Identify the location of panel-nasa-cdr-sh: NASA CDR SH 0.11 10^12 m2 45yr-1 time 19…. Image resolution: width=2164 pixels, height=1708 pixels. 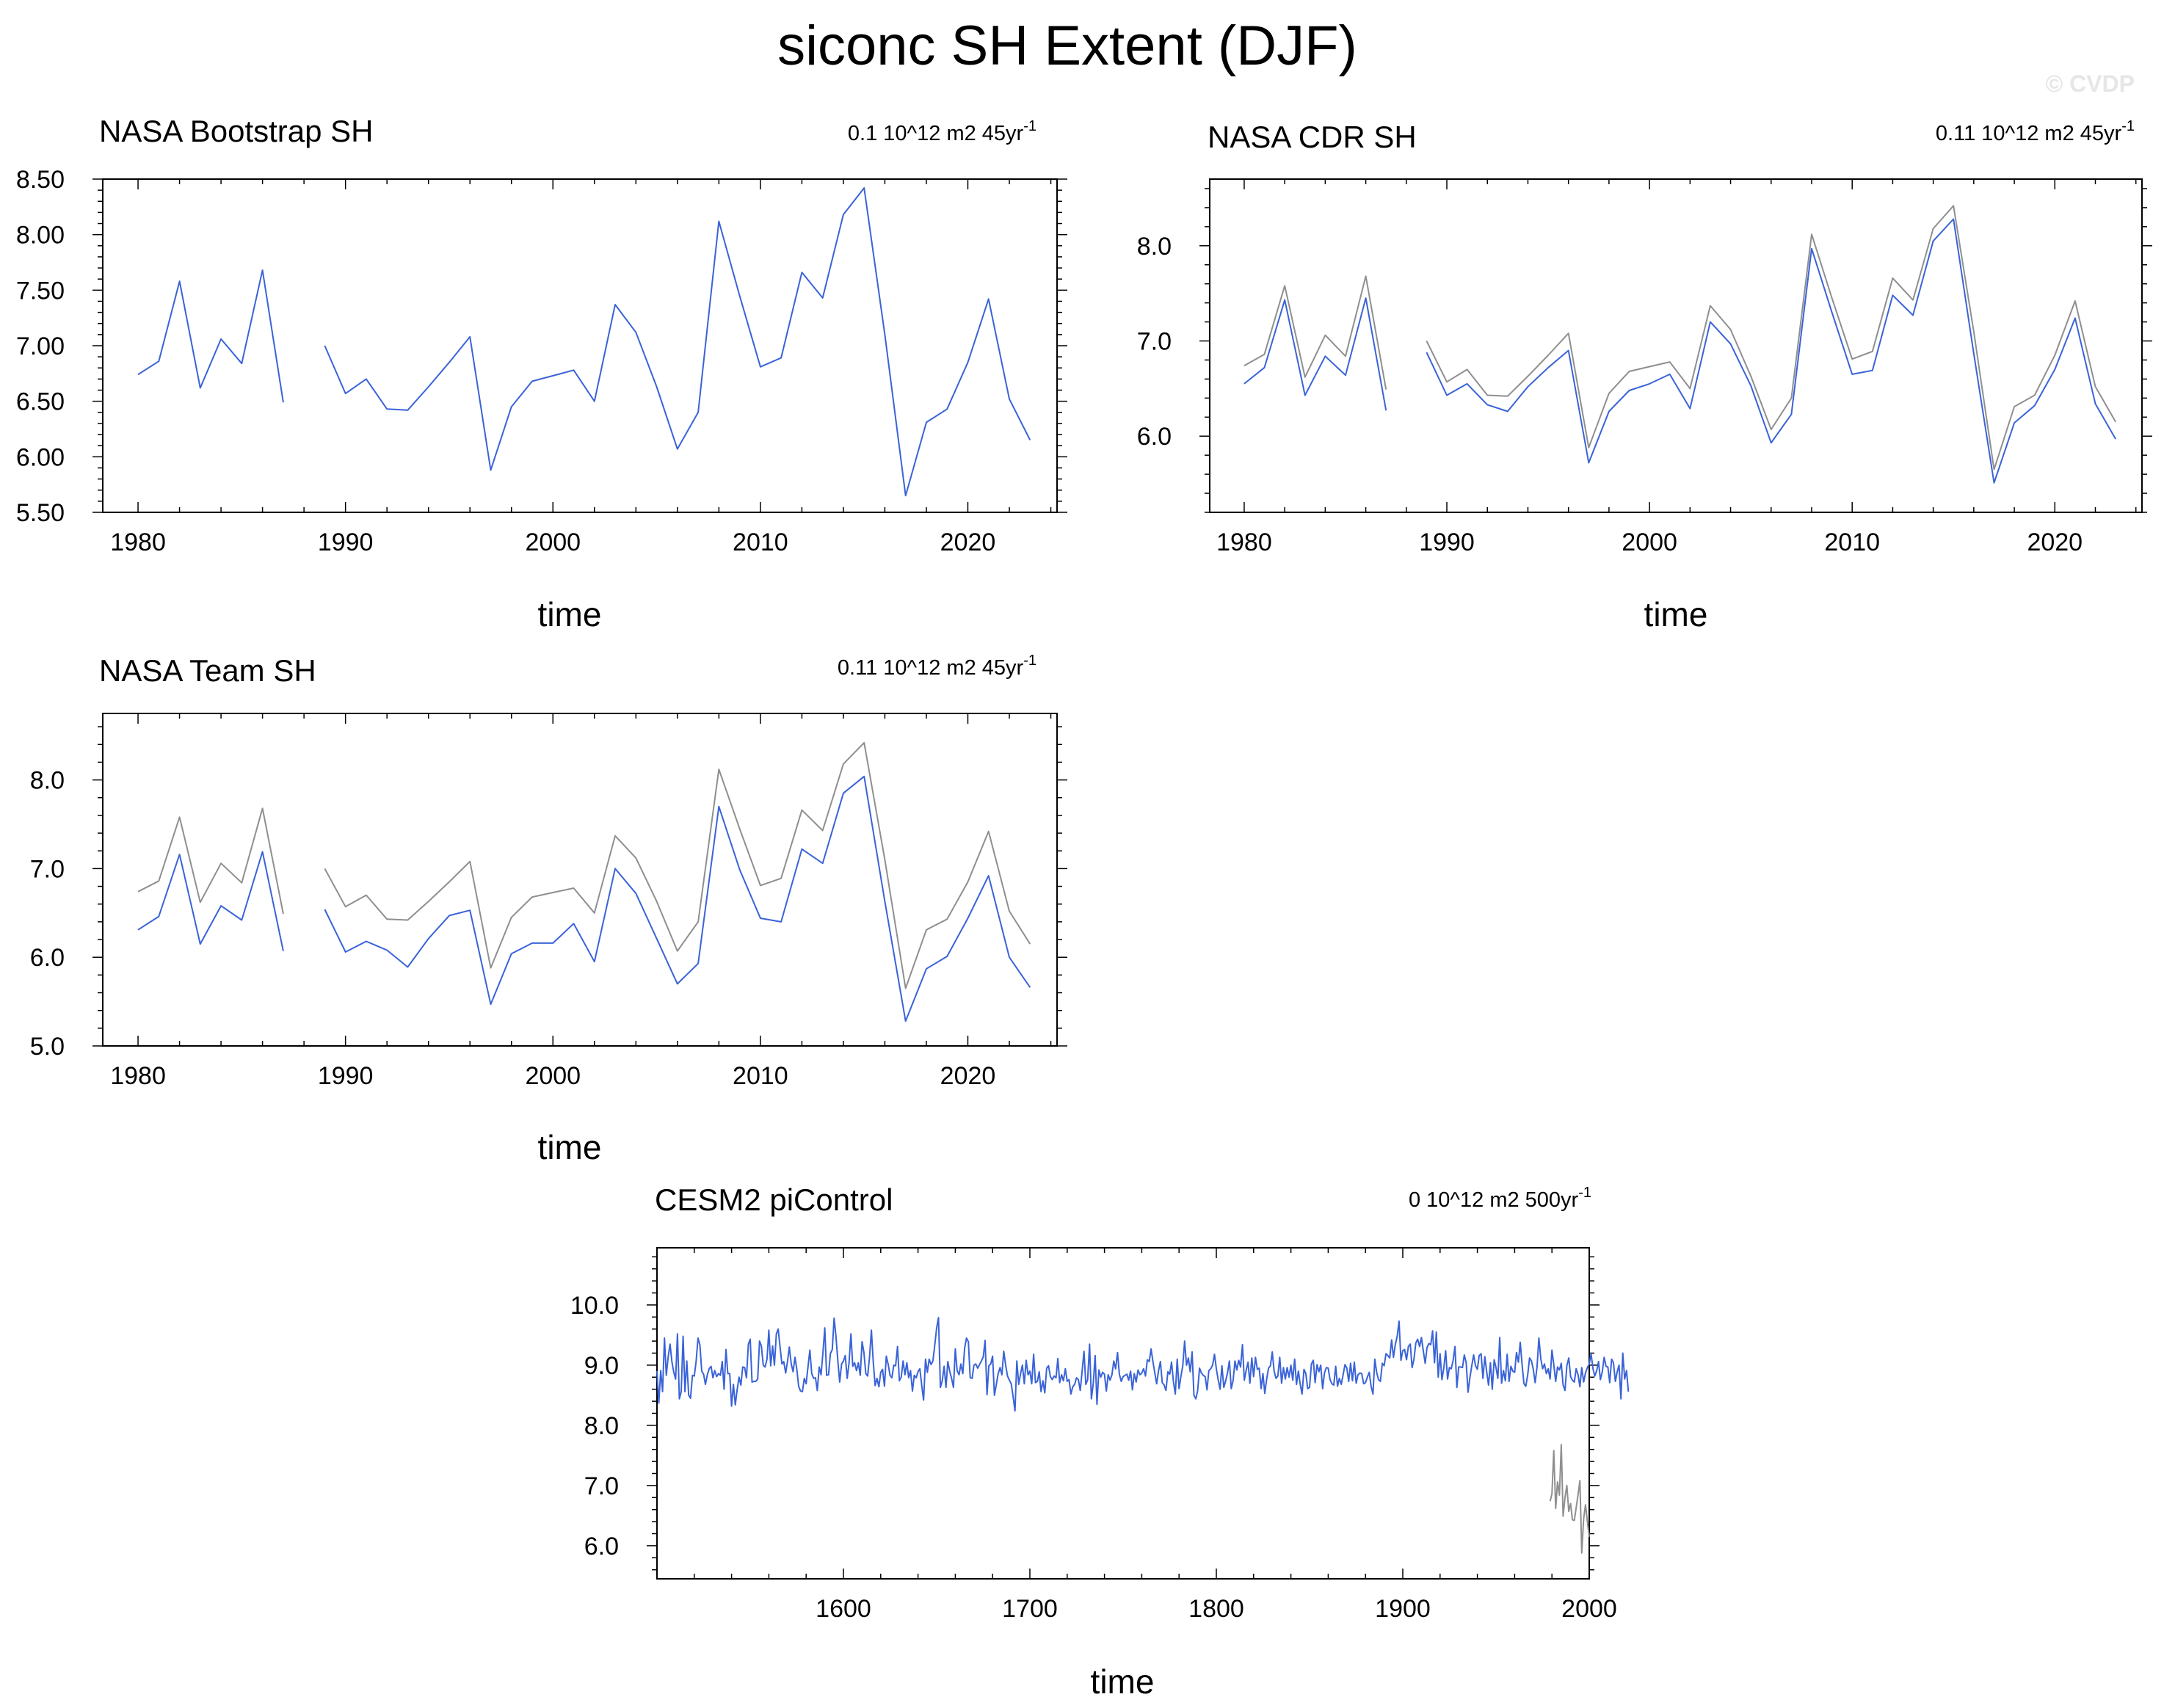
(1644, 375).